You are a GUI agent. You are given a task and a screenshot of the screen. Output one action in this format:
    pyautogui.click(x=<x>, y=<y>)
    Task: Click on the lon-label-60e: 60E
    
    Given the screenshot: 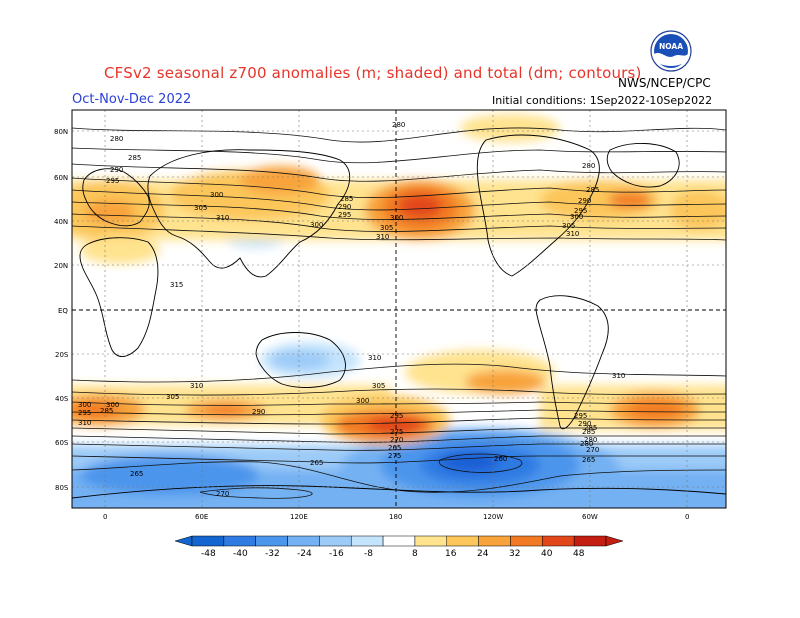 What is the action you would take?
    pyautogui.click(x=201, y=517)
    